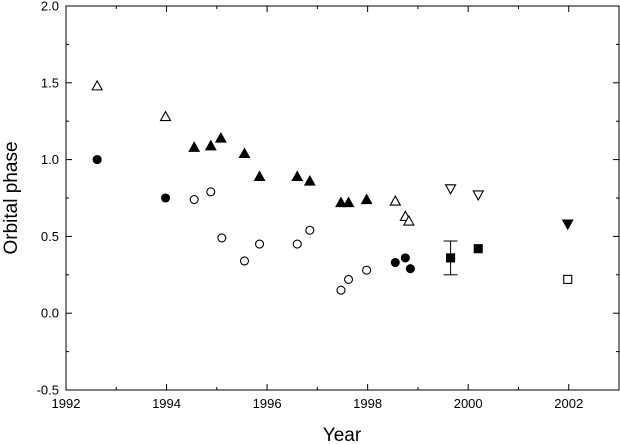 This screenshot has height=444, width=620. I want to click on y-tick-label: 1.5, so click(50, 82).